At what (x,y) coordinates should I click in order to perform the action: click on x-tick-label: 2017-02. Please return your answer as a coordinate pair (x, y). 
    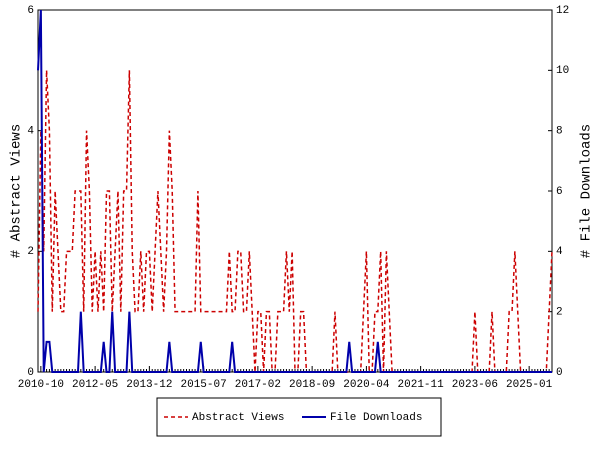
    Looking at the image, I should click on (258, 385).